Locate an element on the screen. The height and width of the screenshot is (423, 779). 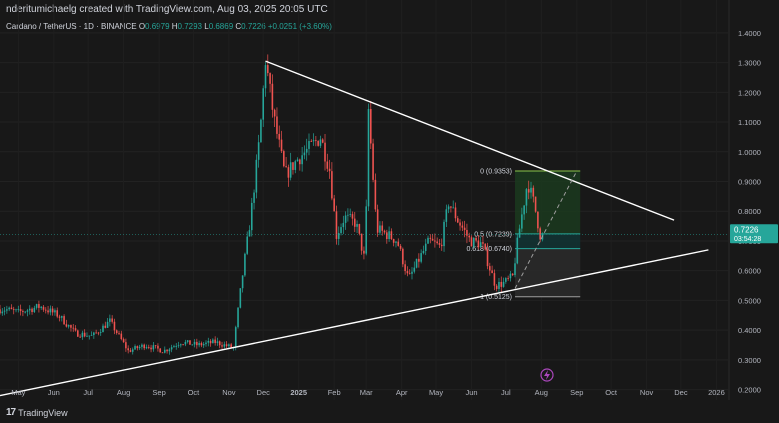
fib-level-label: 0.5 (0.7239) is located at coordinates (493, 234).